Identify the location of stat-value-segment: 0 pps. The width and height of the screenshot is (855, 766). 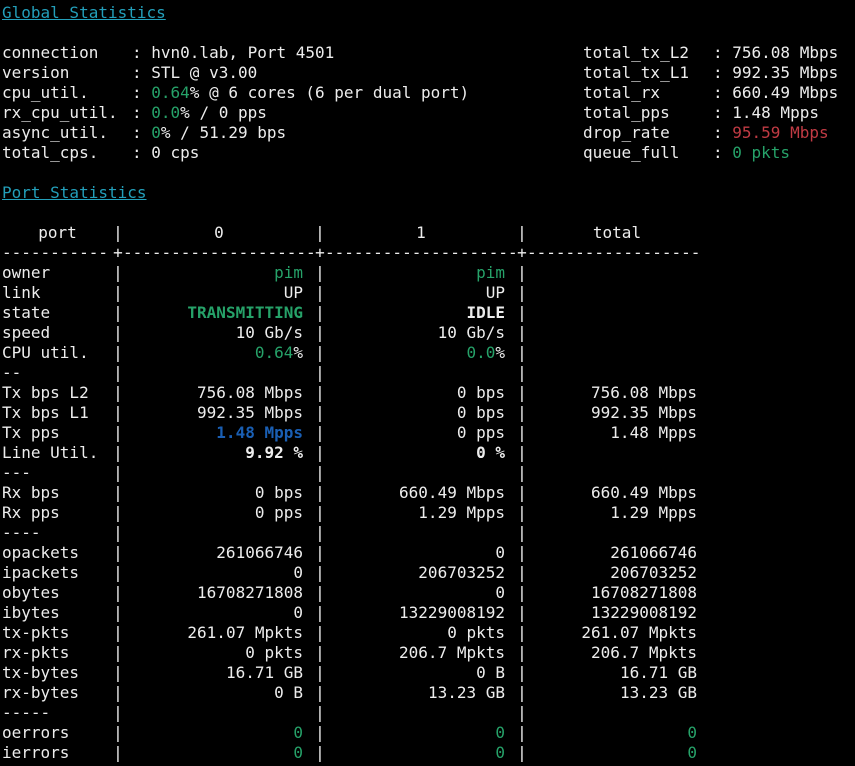
(480, 432).